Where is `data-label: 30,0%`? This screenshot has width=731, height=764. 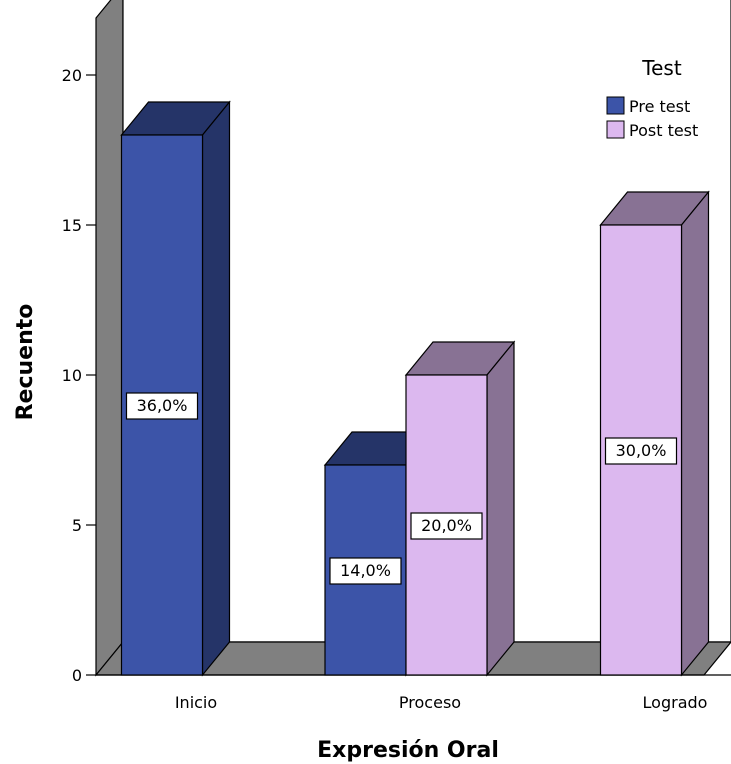 data-label: 30,0% is located at coordinates (641, 450).